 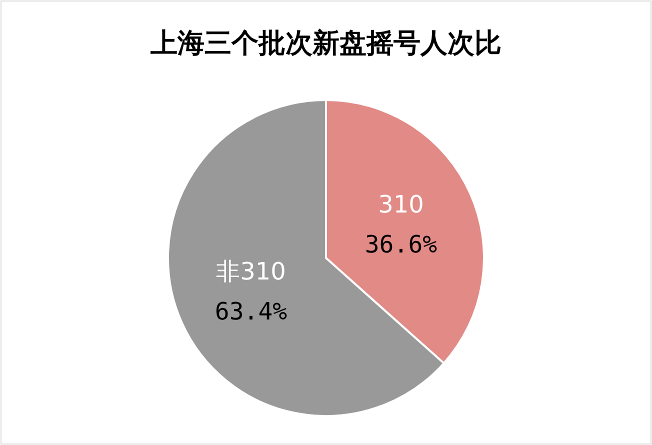 What do you see at coordinates (401, 204) in the screenshot?
I see `category-label: 310` at bounding box center [401, 204].